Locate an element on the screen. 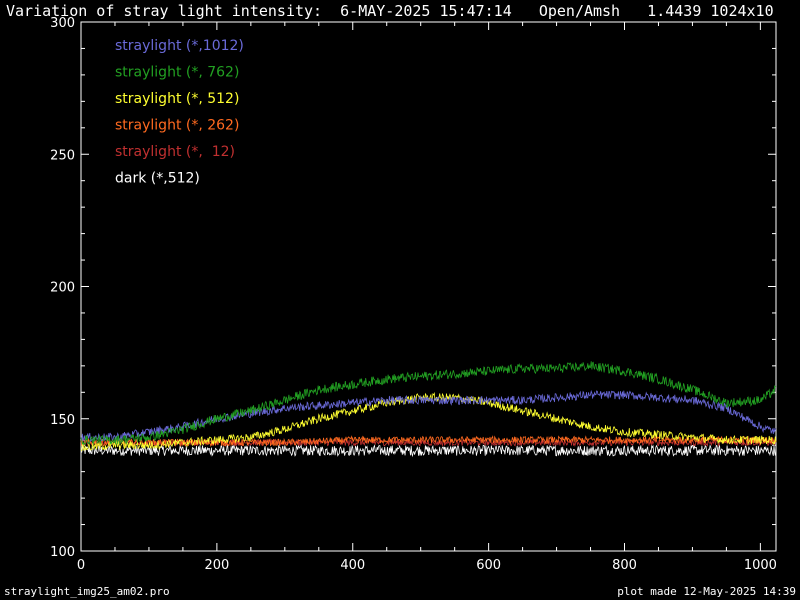  legend-entry: dark (*,512) is located at coordinates (157, 179).